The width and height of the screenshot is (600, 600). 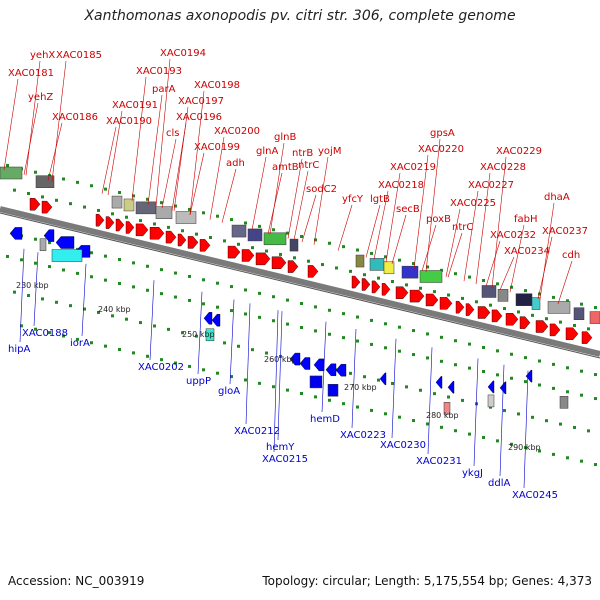 What do you see at coordinates (114, 309) in the screenshot?
I see `scale-tick-label: 240 kbp` at bounding box center [114, 309].